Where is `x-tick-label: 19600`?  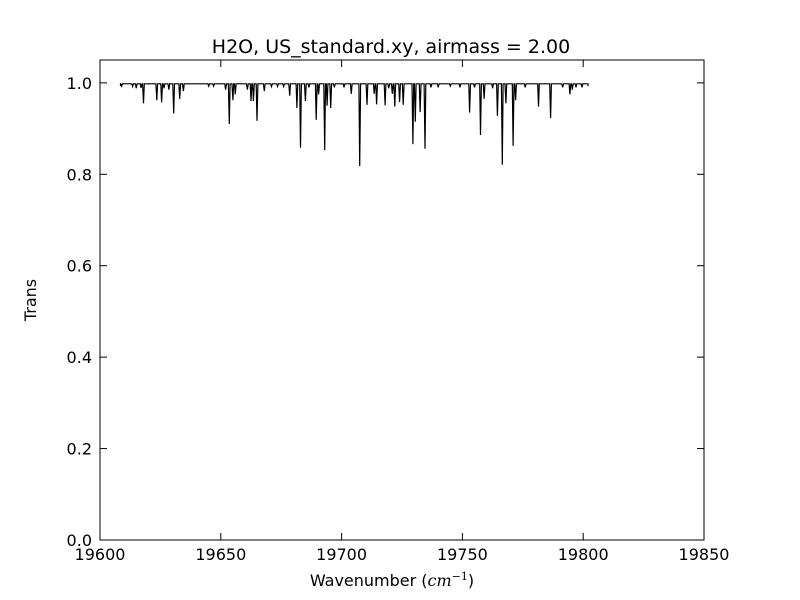
x-tick-label: 19600 is located at coordinates (100, 554).